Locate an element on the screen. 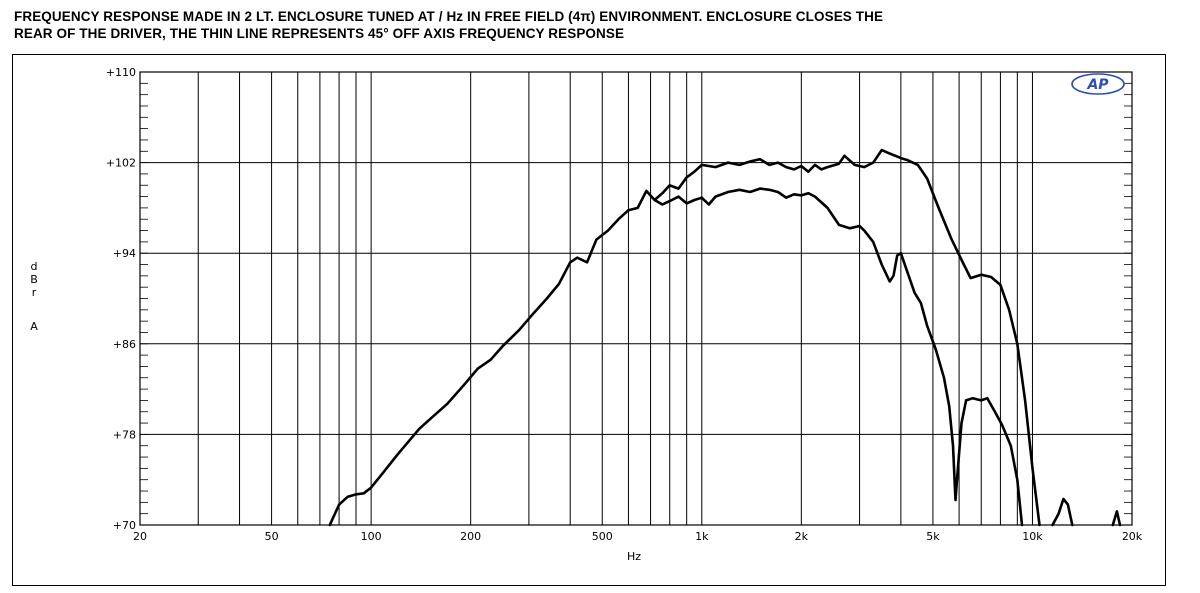 This screenshot has height=593, width=1200. y-axis-title-letter: r is located at coordinates (34, 292).